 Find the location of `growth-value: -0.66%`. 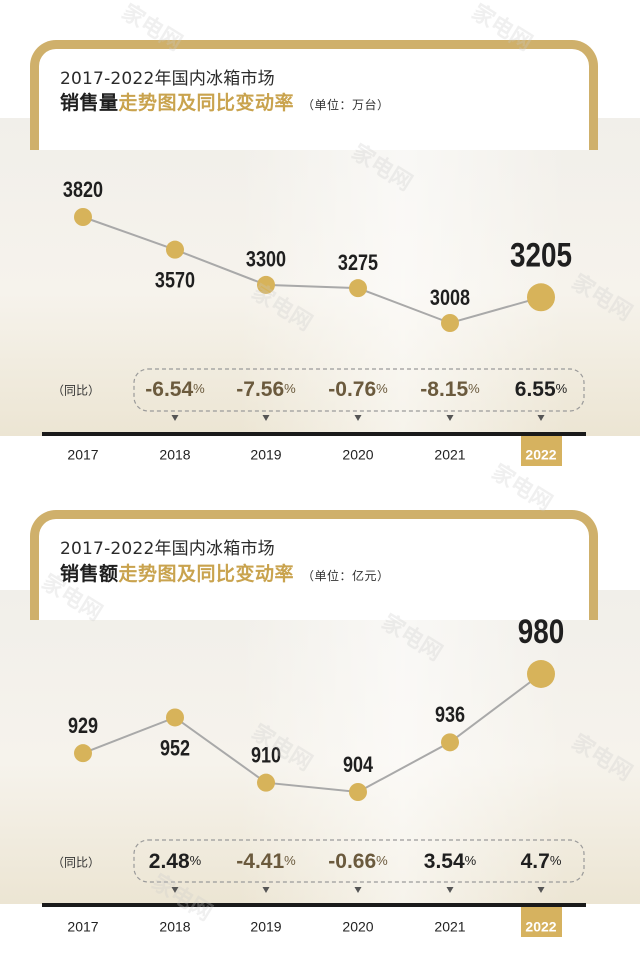

growth-value: -0.66% is located at coordinates (358, 861).